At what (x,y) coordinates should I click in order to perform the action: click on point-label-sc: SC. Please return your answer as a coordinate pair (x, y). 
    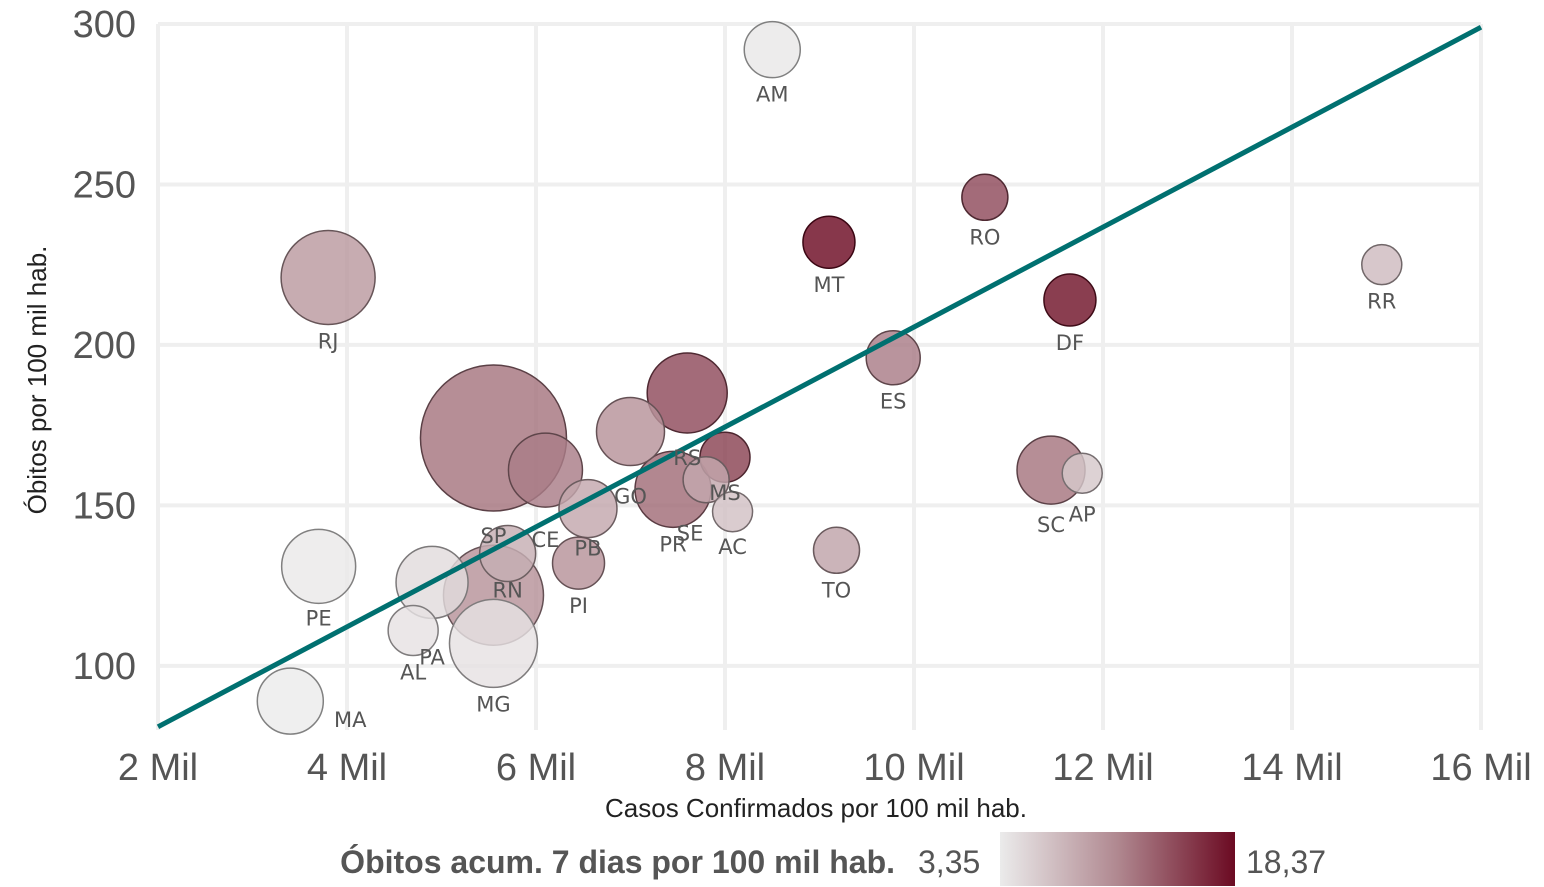
    Looking at the image, I should click on (1051, 525).